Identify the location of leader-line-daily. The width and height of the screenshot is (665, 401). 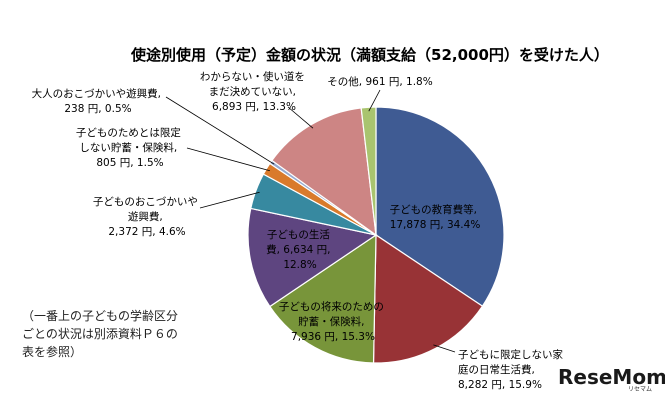
(444, 348).